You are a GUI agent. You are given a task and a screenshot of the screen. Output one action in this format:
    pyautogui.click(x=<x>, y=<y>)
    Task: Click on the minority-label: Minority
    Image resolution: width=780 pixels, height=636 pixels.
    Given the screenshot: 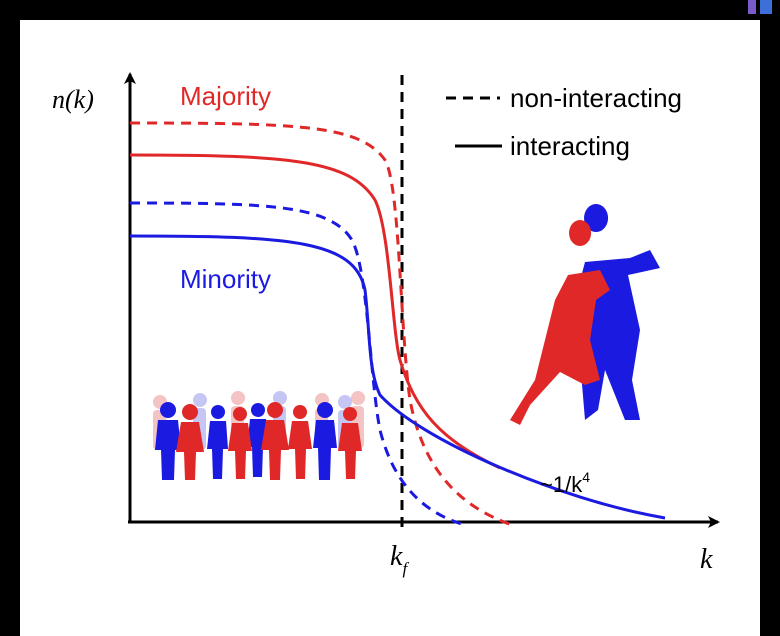 What is the action you would take?
    pyautogui.click(x=225, y=279)
    